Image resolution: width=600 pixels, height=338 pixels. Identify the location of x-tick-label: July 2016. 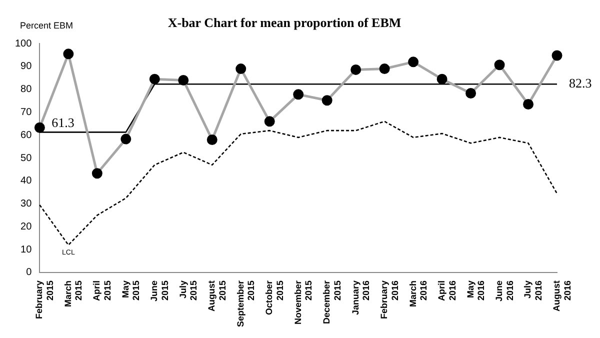
(533, 290).